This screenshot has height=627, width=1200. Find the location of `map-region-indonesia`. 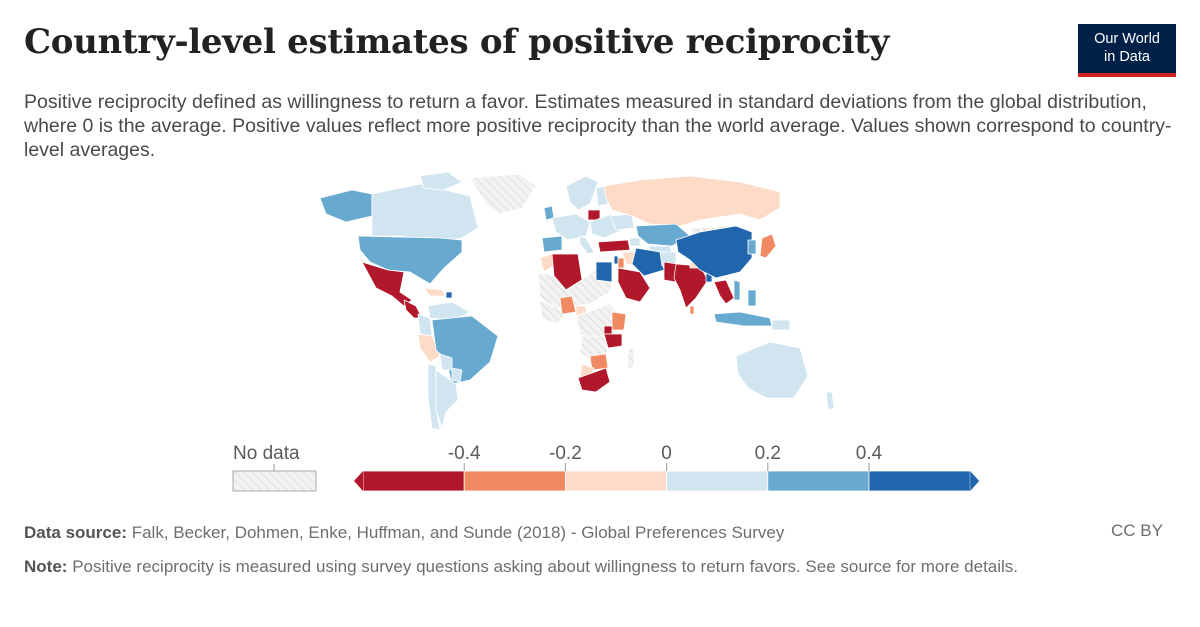

map-region-indonesia is located at coordinates (743, 319).